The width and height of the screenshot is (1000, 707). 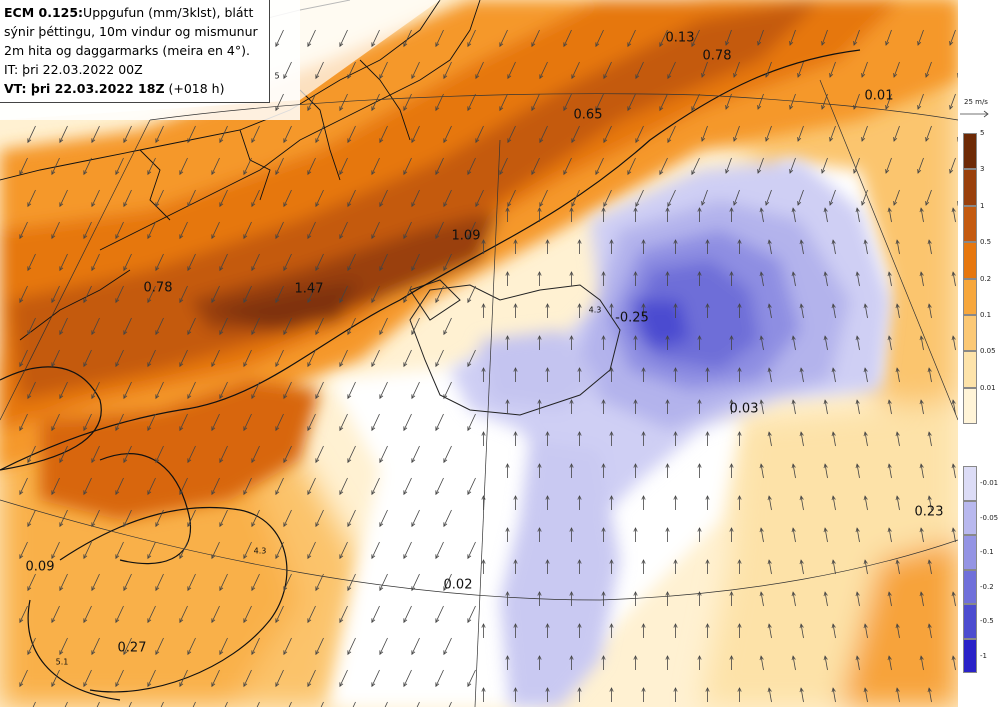 I want to click on condensation-swatch, so click(x=970, y=586).